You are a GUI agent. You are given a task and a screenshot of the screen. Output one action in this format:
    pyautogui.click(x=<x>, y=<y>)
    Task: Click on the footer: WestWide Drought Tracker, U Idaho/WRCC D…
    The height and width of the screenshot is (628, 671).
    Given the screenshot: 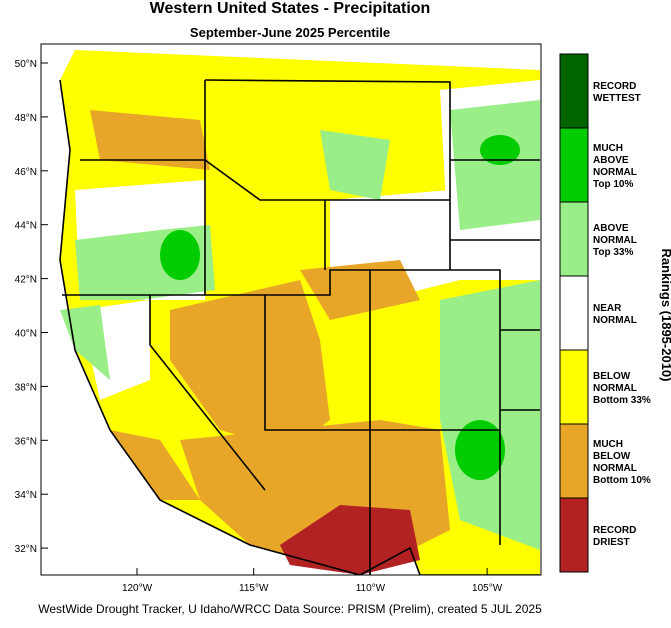 What is the action you would take?
    pyautogui.click(x=290, y=609)
    